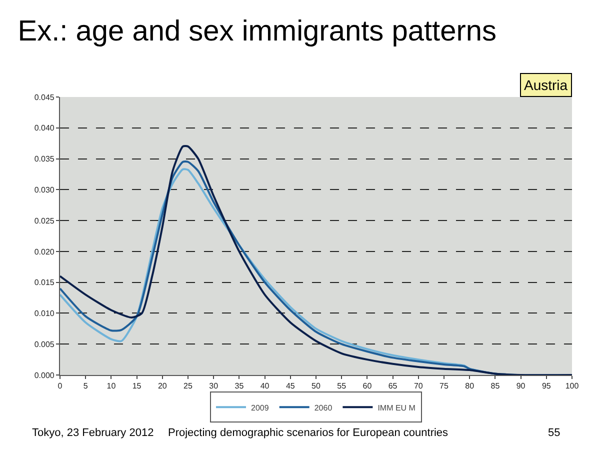 Image resolution: width=592 pixels, height=449 pixels. Describe the element at coordinates (214, 386) in the screenshot. I see `x-tick-label: 30` at that location.